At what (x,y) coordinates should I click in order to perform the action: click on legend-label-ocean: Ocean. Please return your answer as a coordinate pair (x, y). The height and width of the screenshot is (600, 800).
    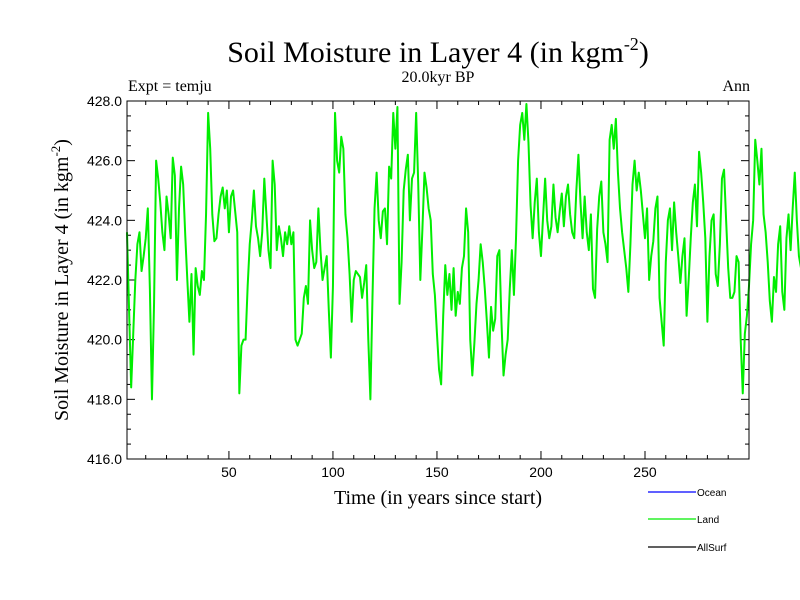
    Looking at the image, I should click on (711, 493).